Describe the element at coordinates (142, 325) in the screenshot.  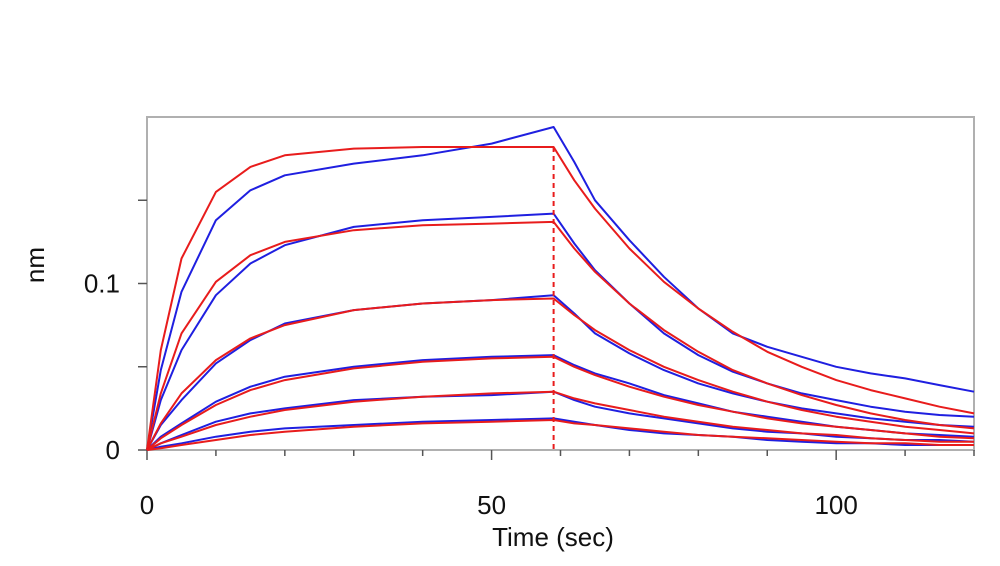
I see `y-axis-ticks` at that location.